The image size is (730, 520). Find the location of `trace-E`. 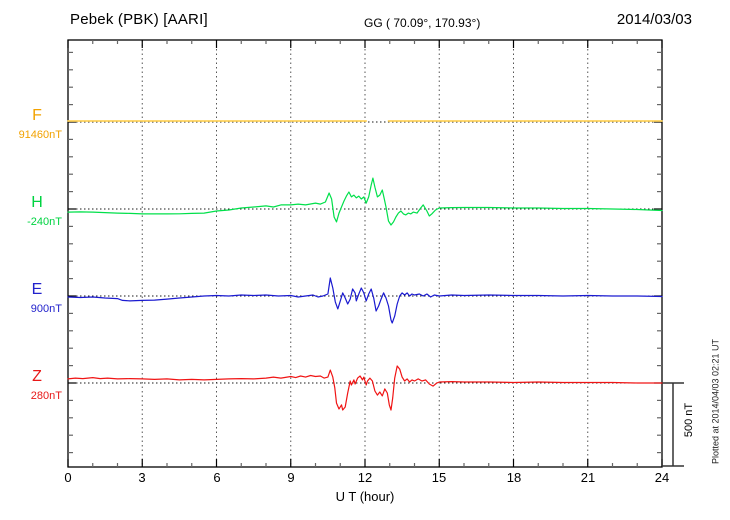

trace-E is located at coordinates (365, 300).